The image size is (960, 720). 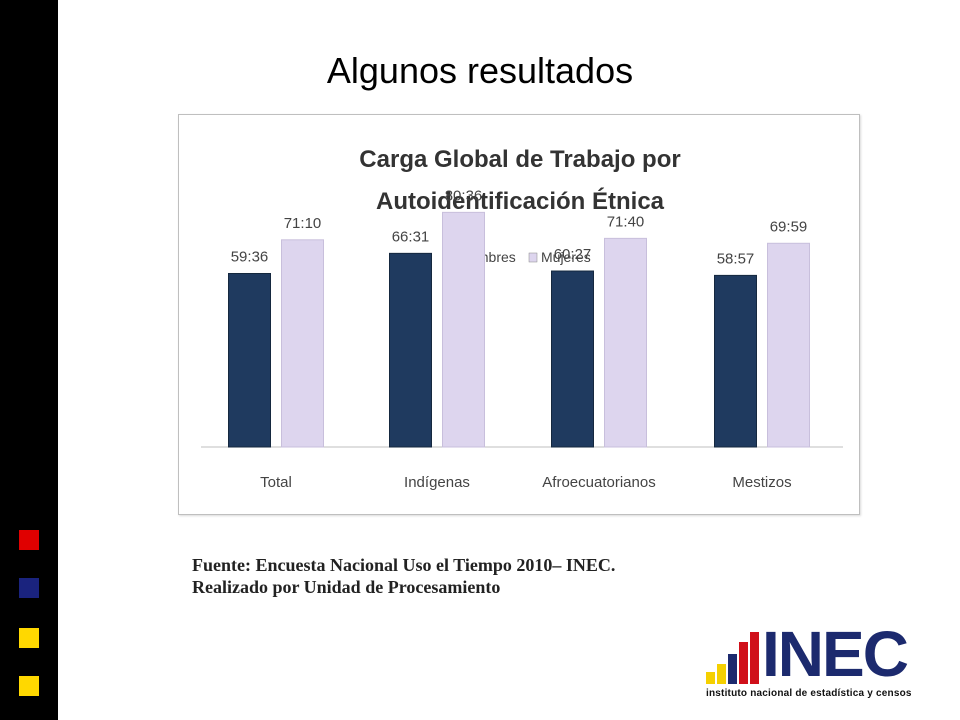 I want to click on data-label-mujeres-3: 69:59, so click(x=789, y=226).